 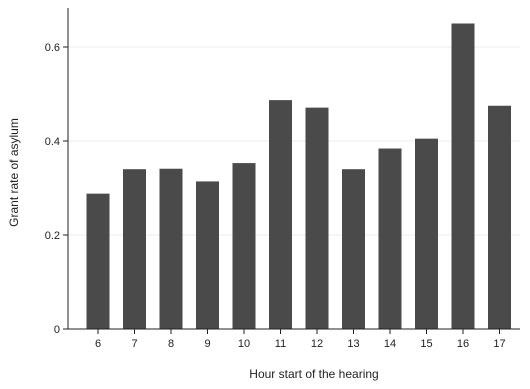 What do you see at coordinates (52, 48) in the screenshot?
I see `y-tick-label: 0.6` at bounding box center [52, 48].